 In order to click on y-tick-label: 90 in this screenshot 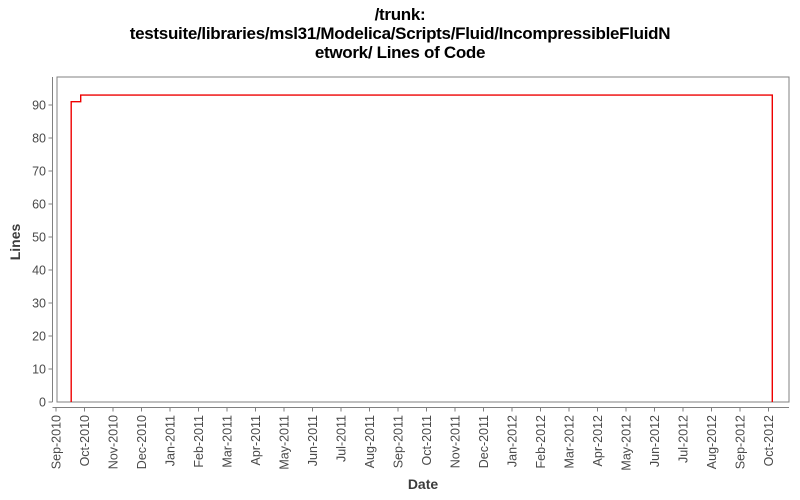, I will do `click(39, 106)`.